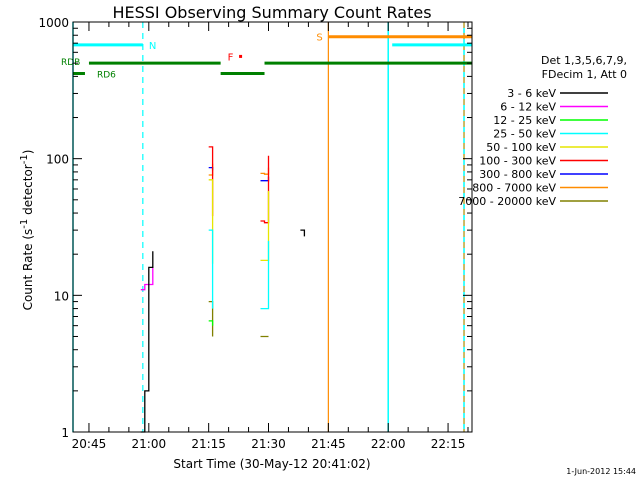 The width and height of the screenshot is (640, 480). I want to click on legend-label-6: 300 - 800 keV, so click(517, 174).